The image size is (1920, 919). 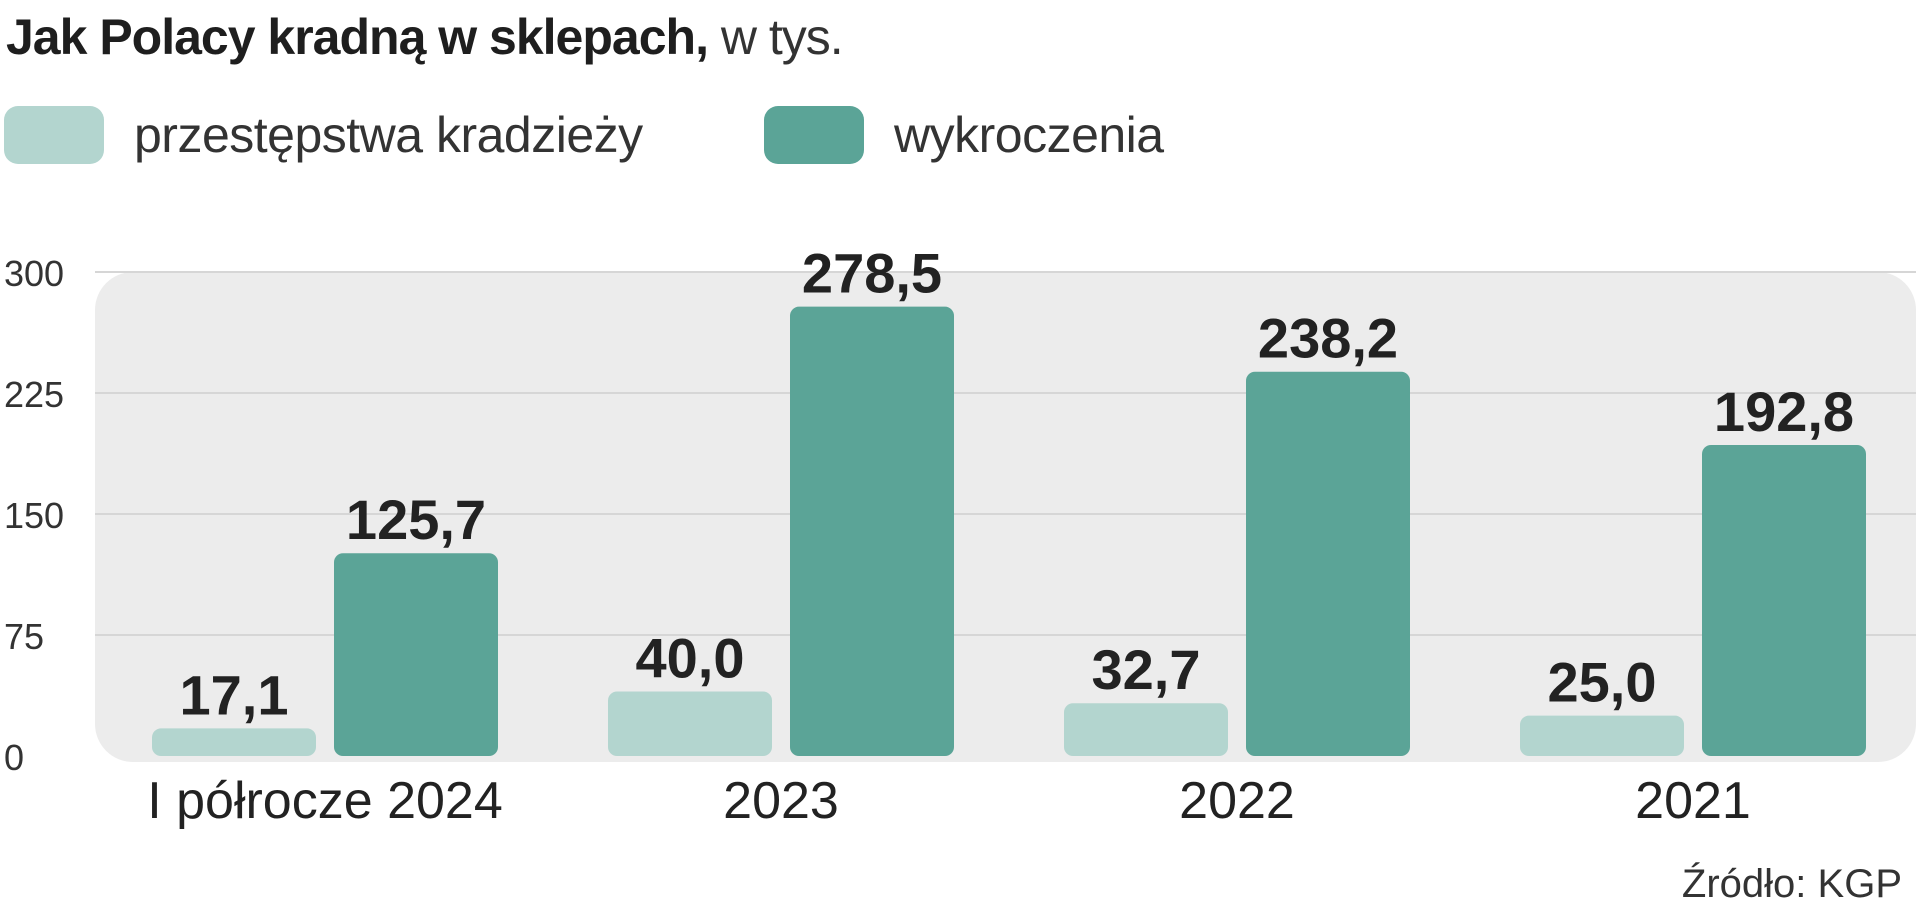 I want to click on legend-swatch-wykroczenia, so click(x=814, y=135).